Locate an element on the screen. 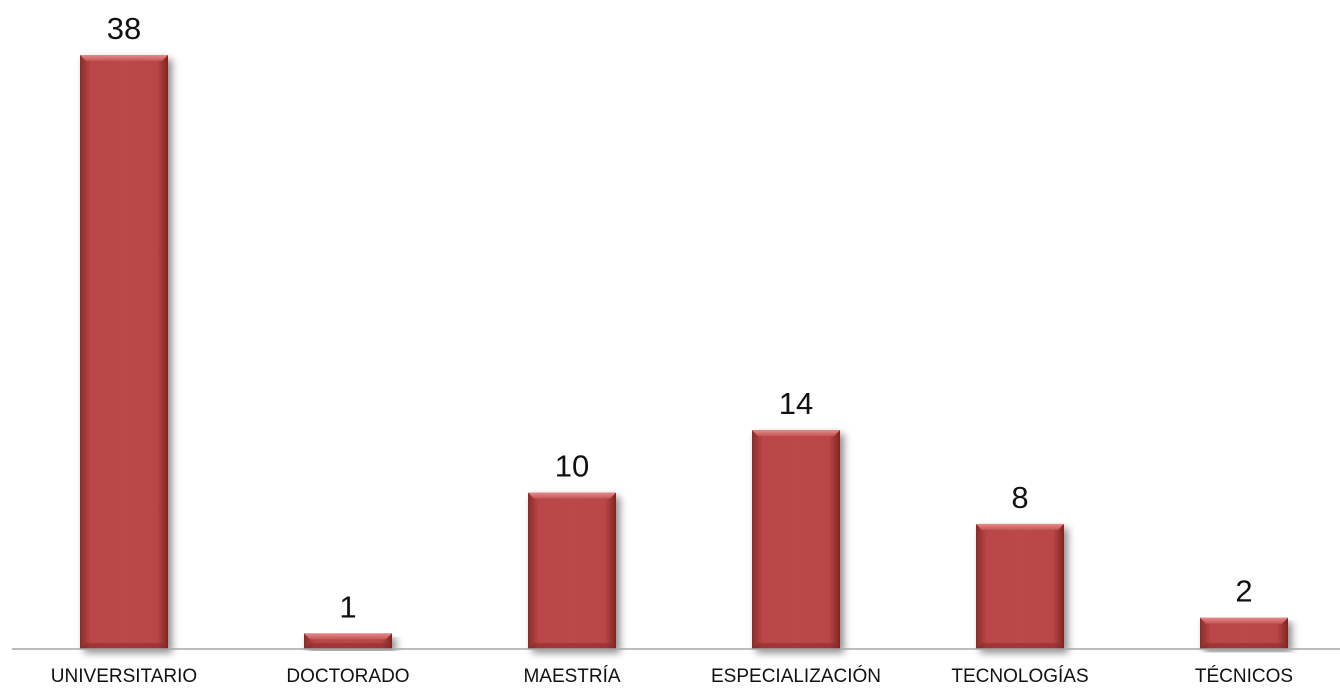 The height and width of the screenshot is (691, 1340). bar-universitario is located at coordinates (124, 352).